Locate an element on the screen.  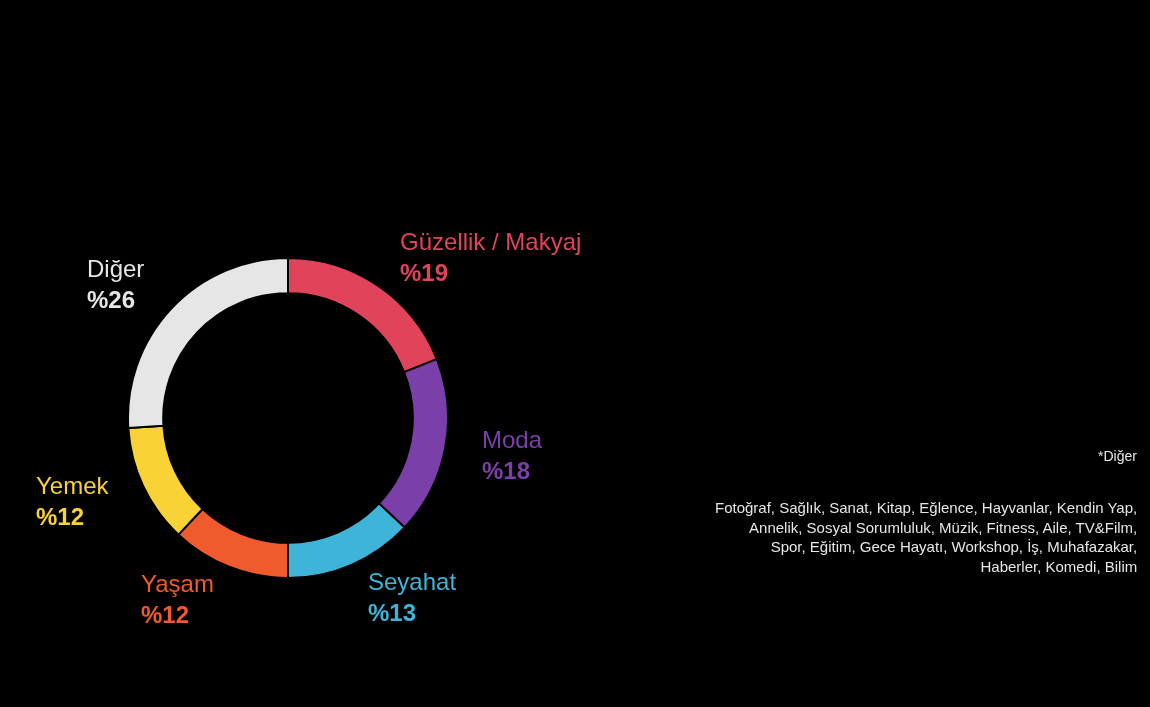
slice-label: Seyahat is located at coordinates (412, 581).